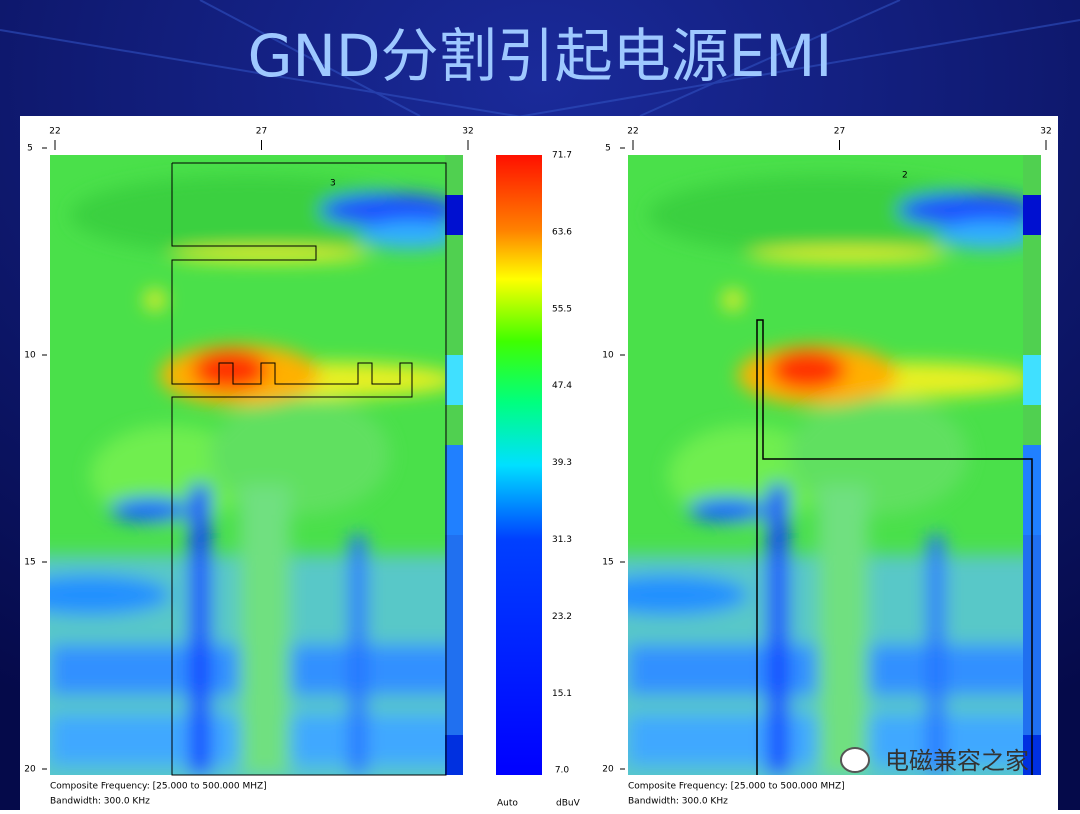 This screenshot has height=814, width=1080. What do you see at coordinates (562, 309) in the screenshot?
I see `colorbar-label: 55.5` at bounding box center [562, 309].